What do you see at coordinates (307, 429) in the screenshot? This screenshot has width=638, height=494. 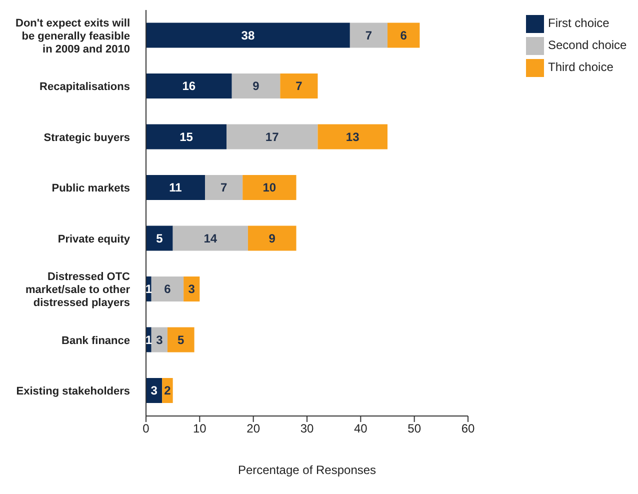 I see `x-tick-label: 30` at bounding box center [307, 429].